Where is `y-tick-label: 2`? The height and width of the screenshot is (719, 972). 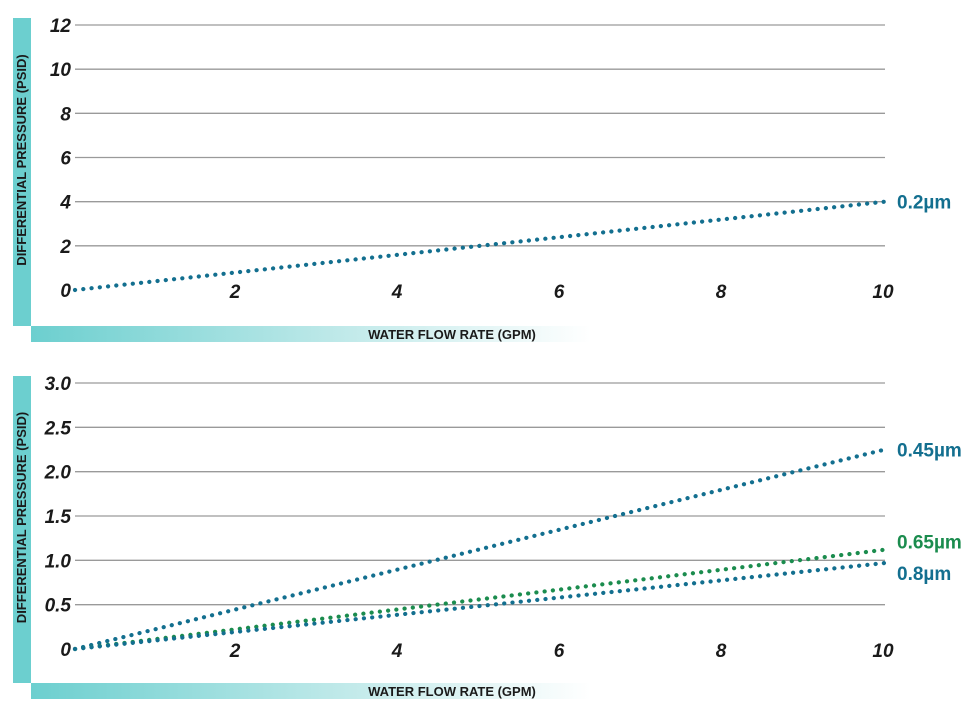 y-tick-label: 2 is located at coordinates (65, 247).